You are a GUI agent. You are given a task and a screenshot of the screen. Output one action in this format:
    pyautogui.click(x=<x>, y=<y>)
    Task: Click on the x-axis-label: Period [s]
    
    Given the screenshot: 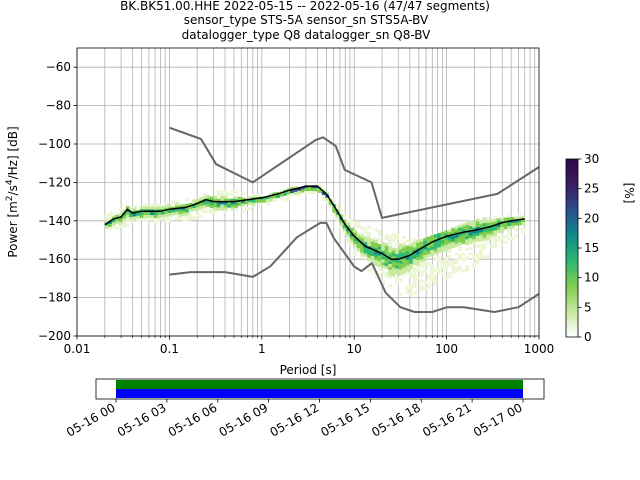 What is the action you would take?
    pyautogui.click(x=308, y=370)
    